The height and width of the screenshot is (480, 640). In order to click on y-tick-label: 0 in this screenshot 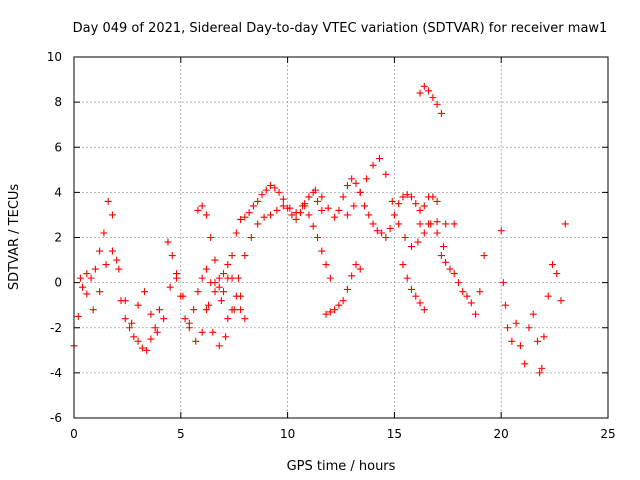, I will do `click(58, 283)`.